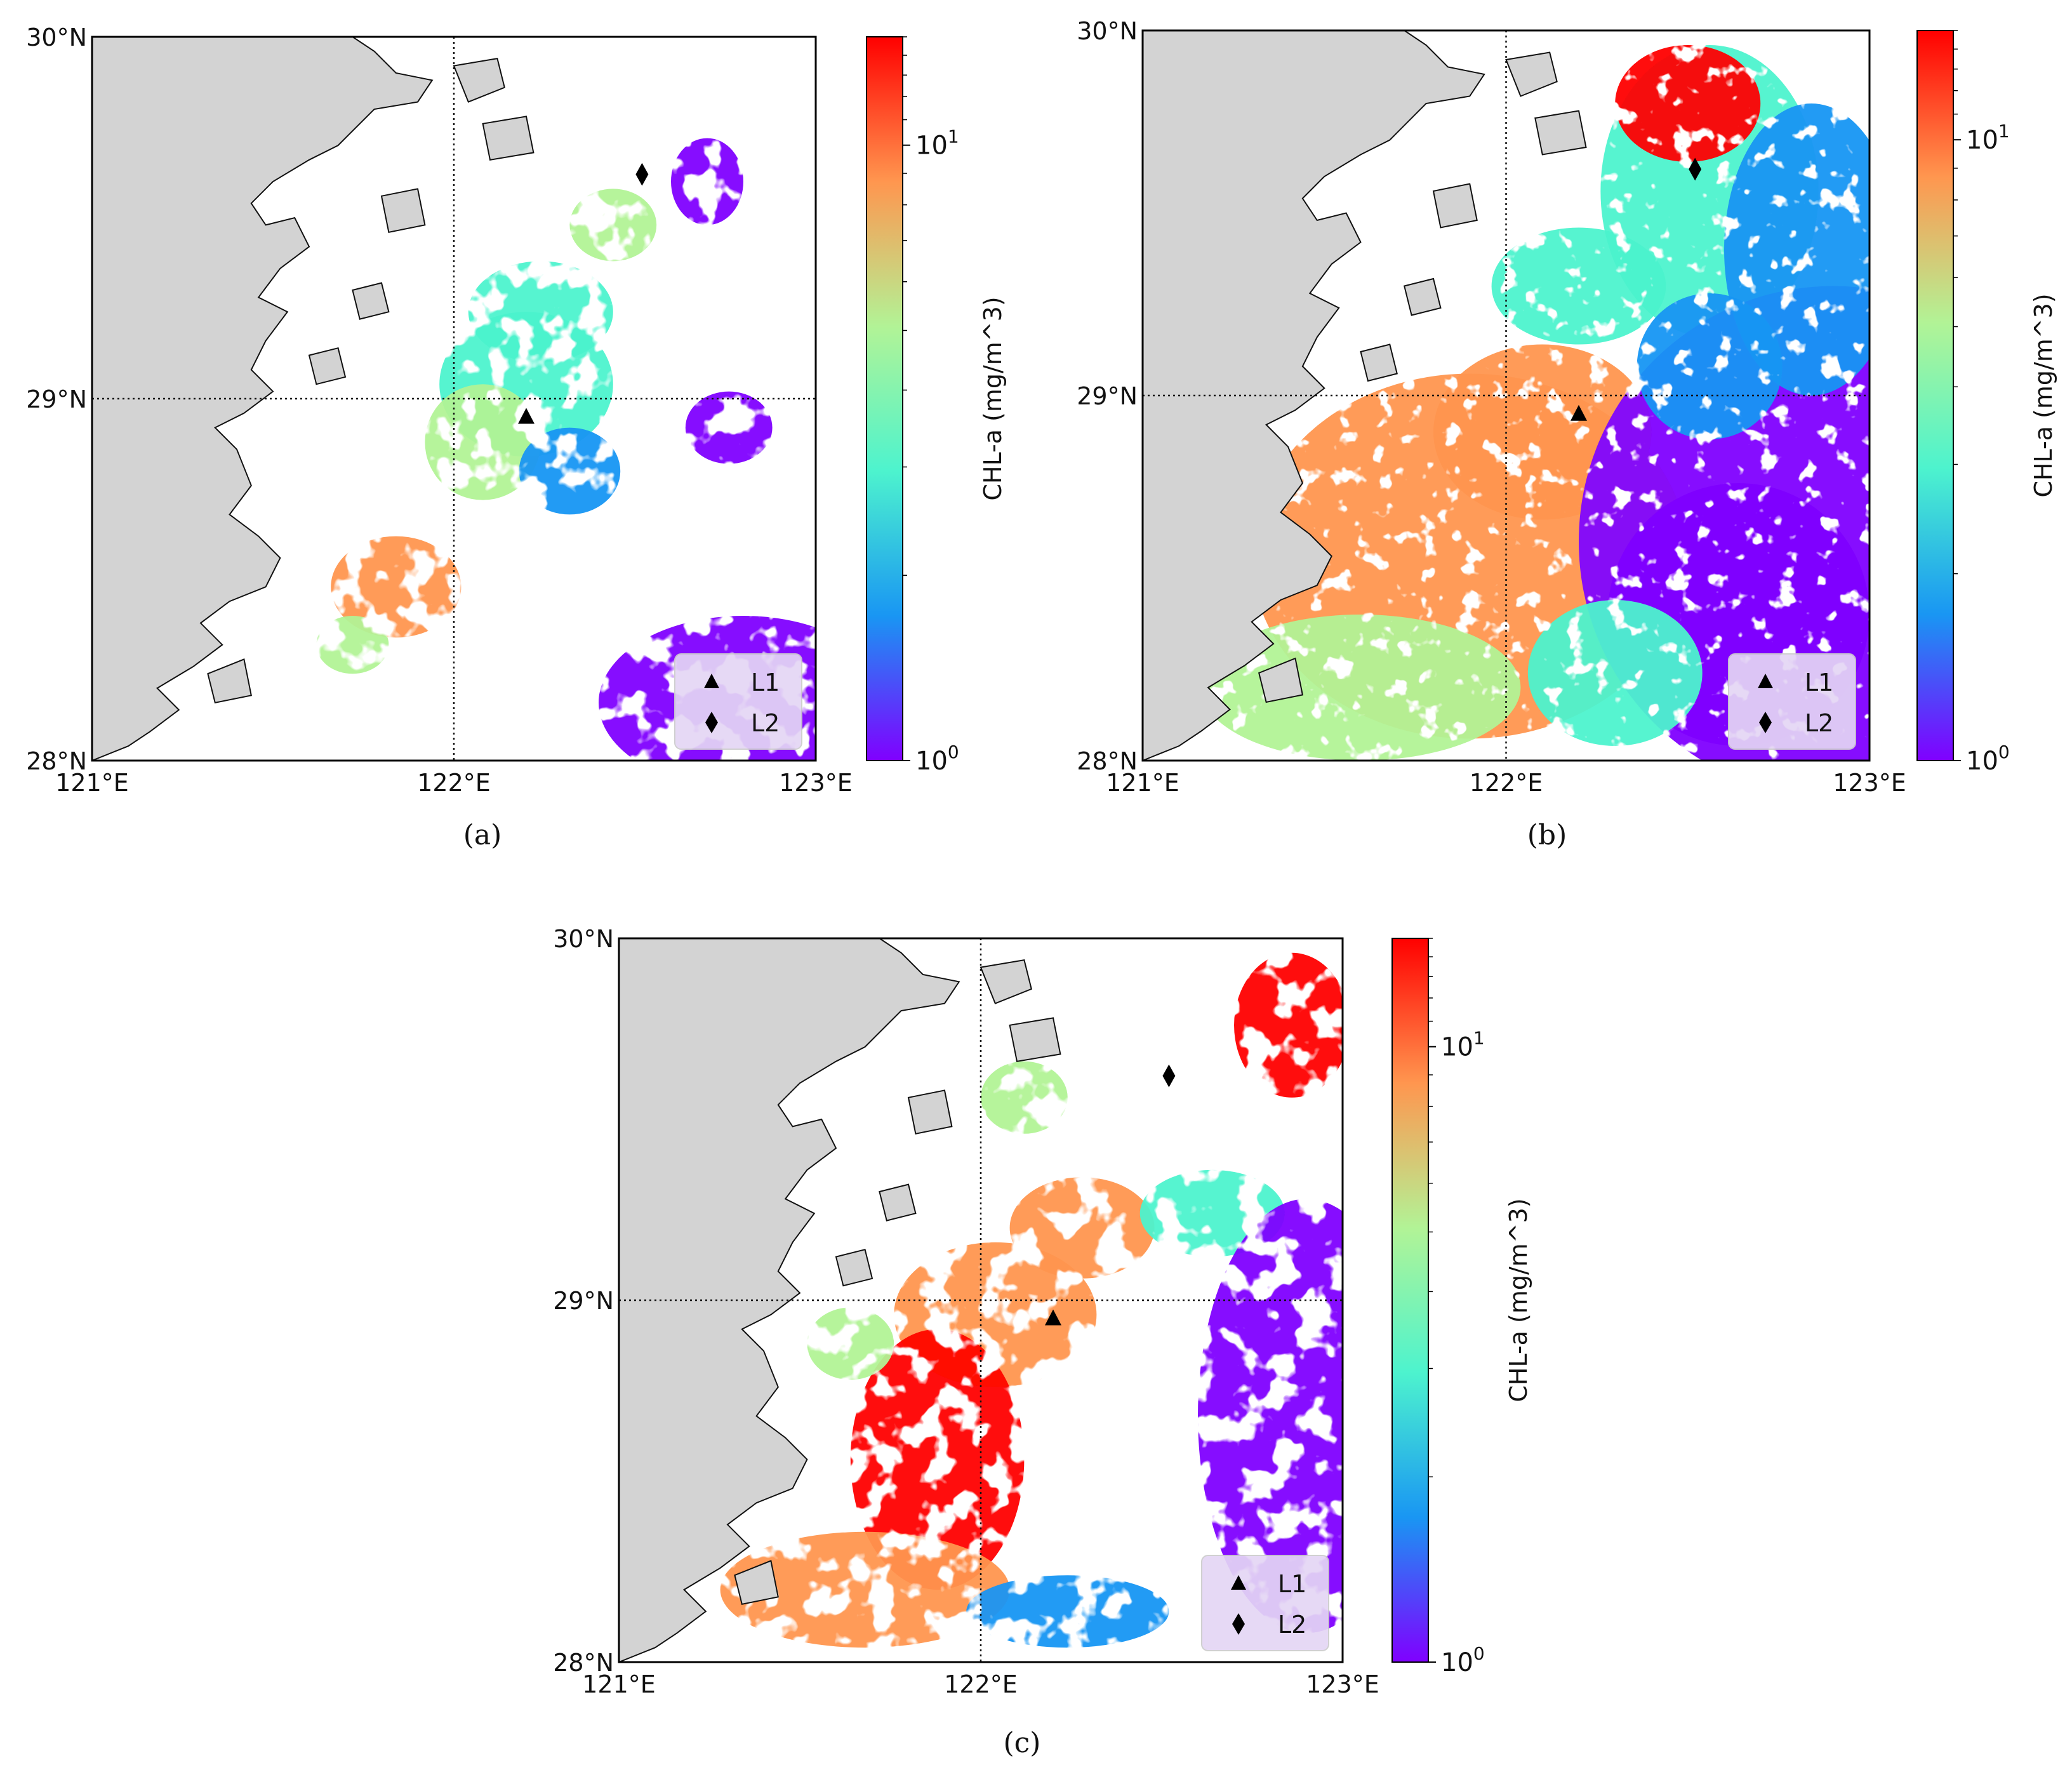 The width and height of the screenshot is (2072, 1777). I want to click on panel-caption: (c), so click(1022, 1743).